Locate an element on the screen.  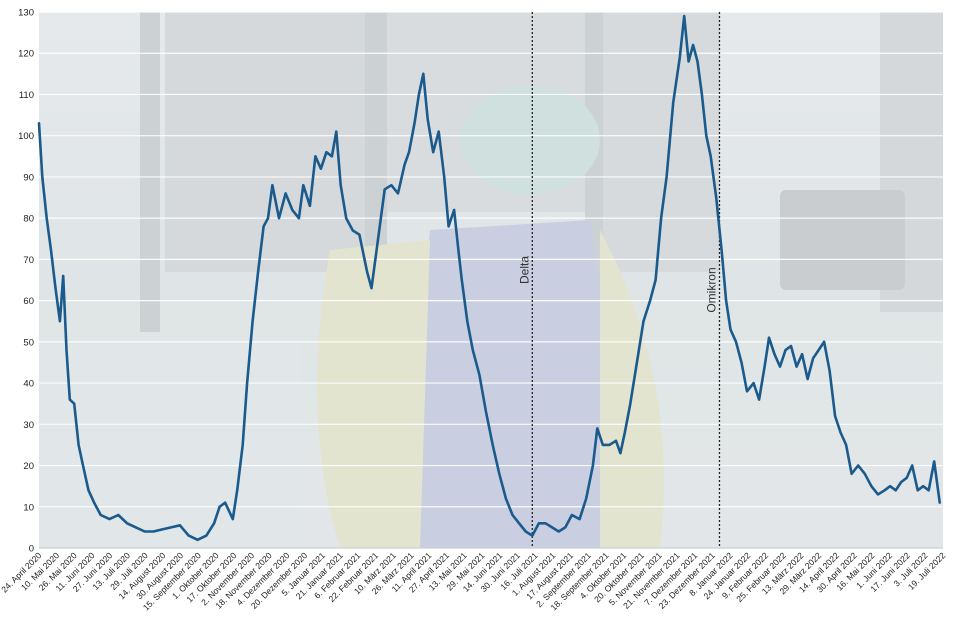
y-tick-label: 70 is located at coordinates (28, 260).